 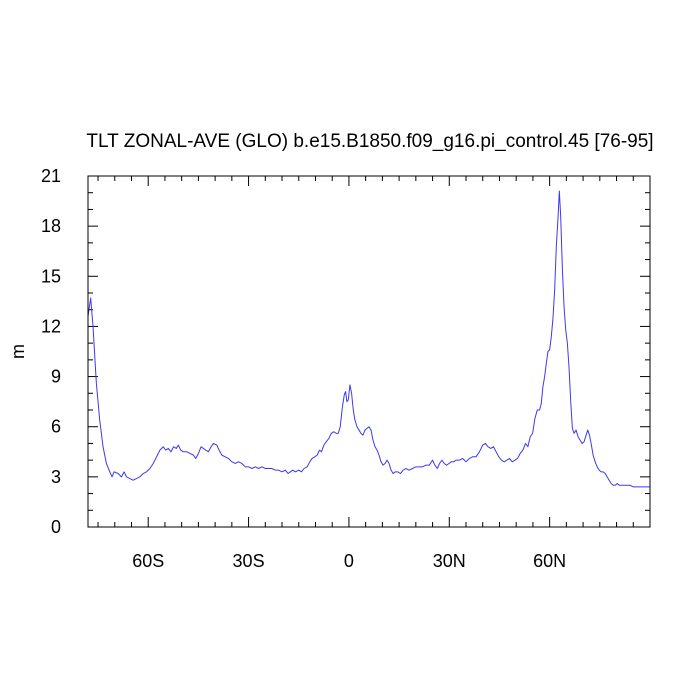 What do you see at coordinates (51, 226) in the screenshot?
I see `y-tick-label: 18` at bounding box center [51, 226].